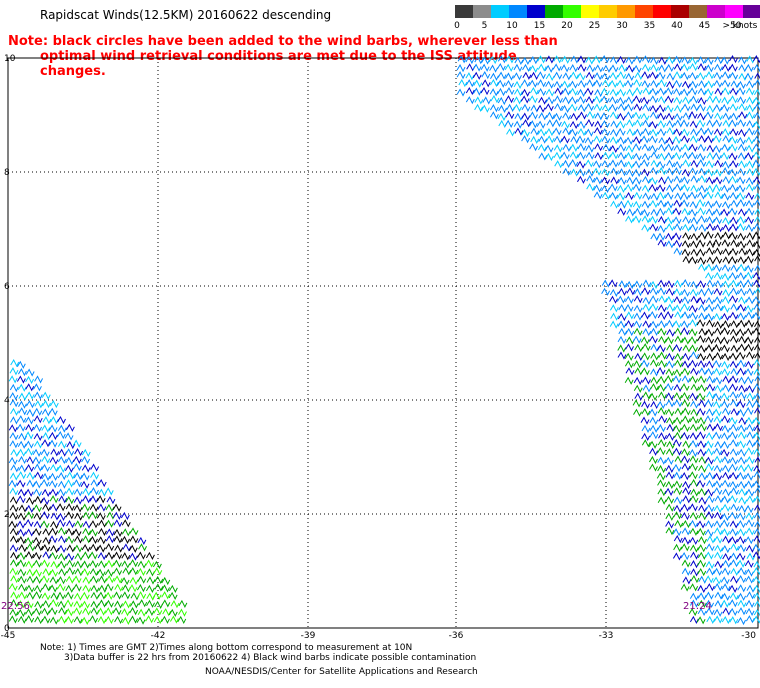  Describe the element at coordinates (567, 26) in the screenshot. I see `color-scale-label: 20` at that location.